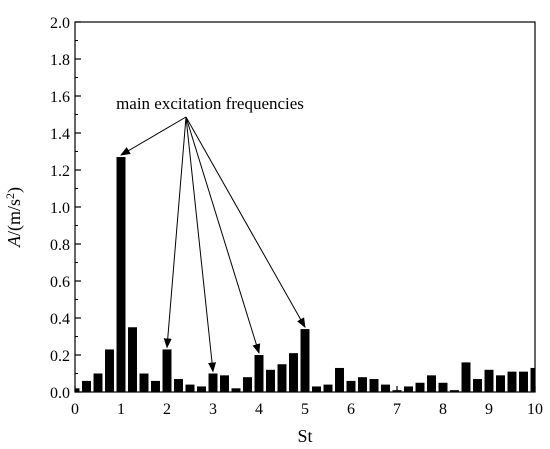 Image resolution: width=550 pixels, height=449 pixels. I want to click on y-axis-title-close: ), so click(14, 190).